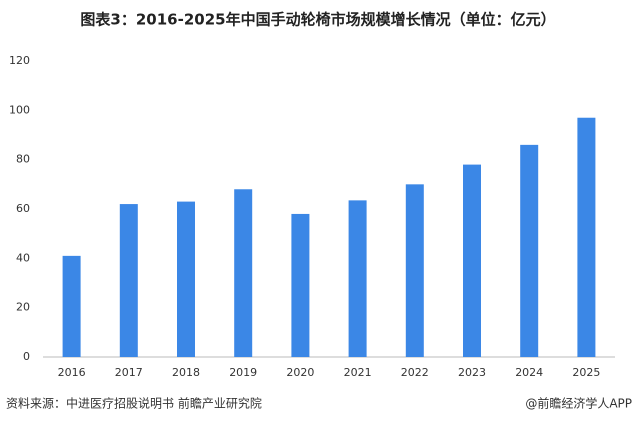 This screenshot has width=637, height=424. What do you see at coordinates (529, 372) in the screenshot?
I see `x-tick-label: 2024` at bounding box center [529, 372].